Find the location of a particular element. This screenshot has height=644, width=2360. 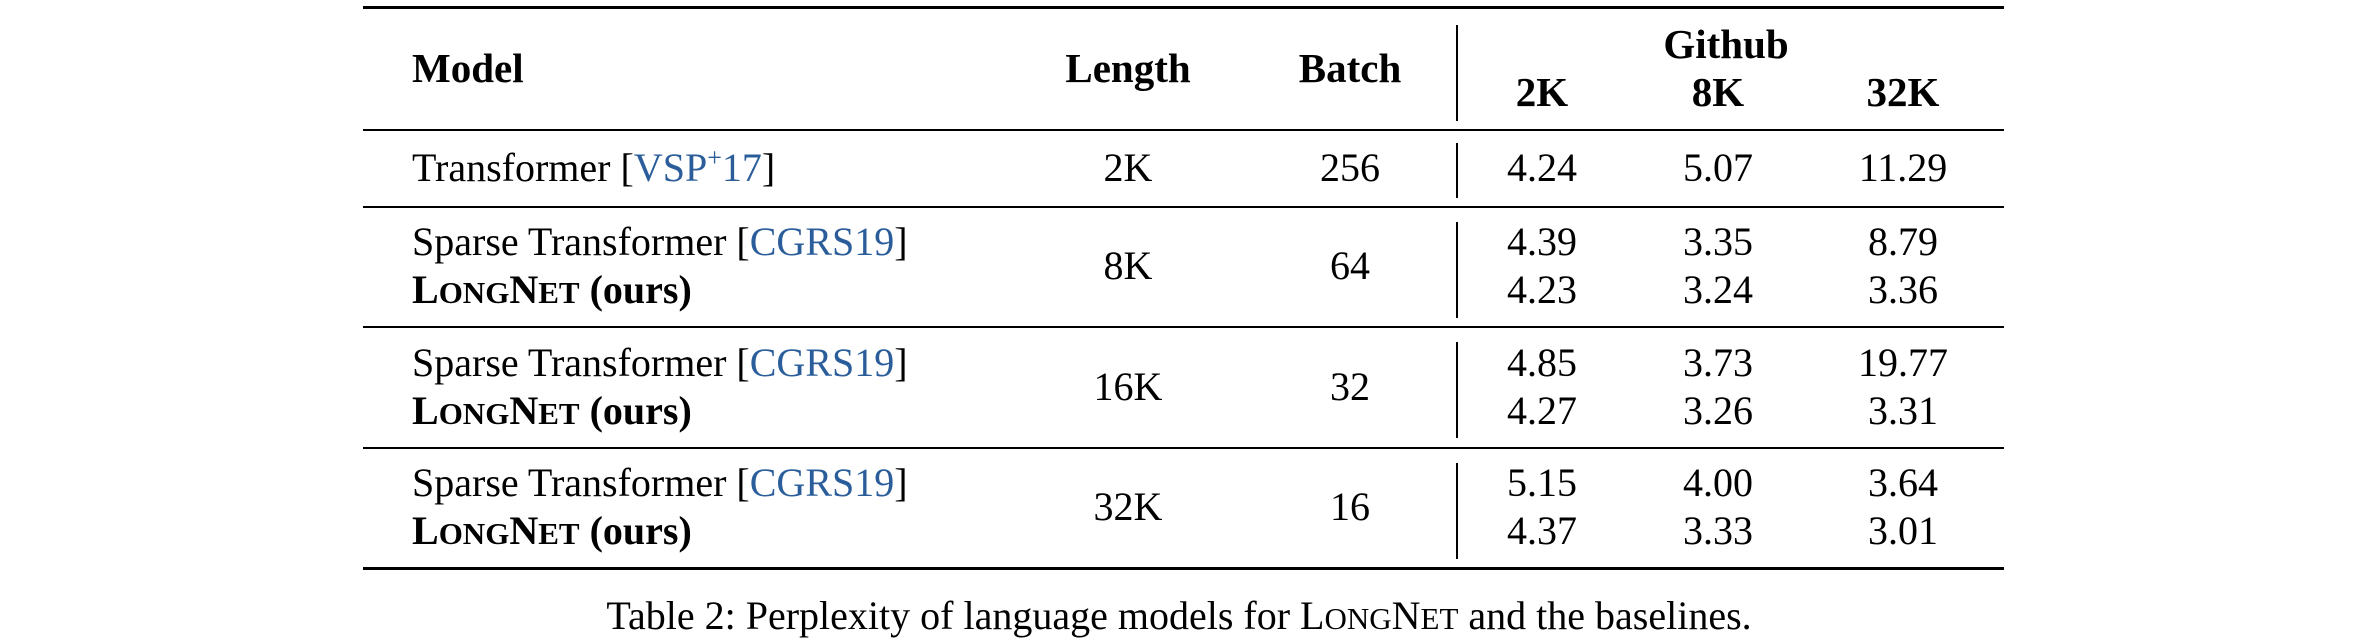

batch-cell: 16 is located at coordinates (1350, 506).